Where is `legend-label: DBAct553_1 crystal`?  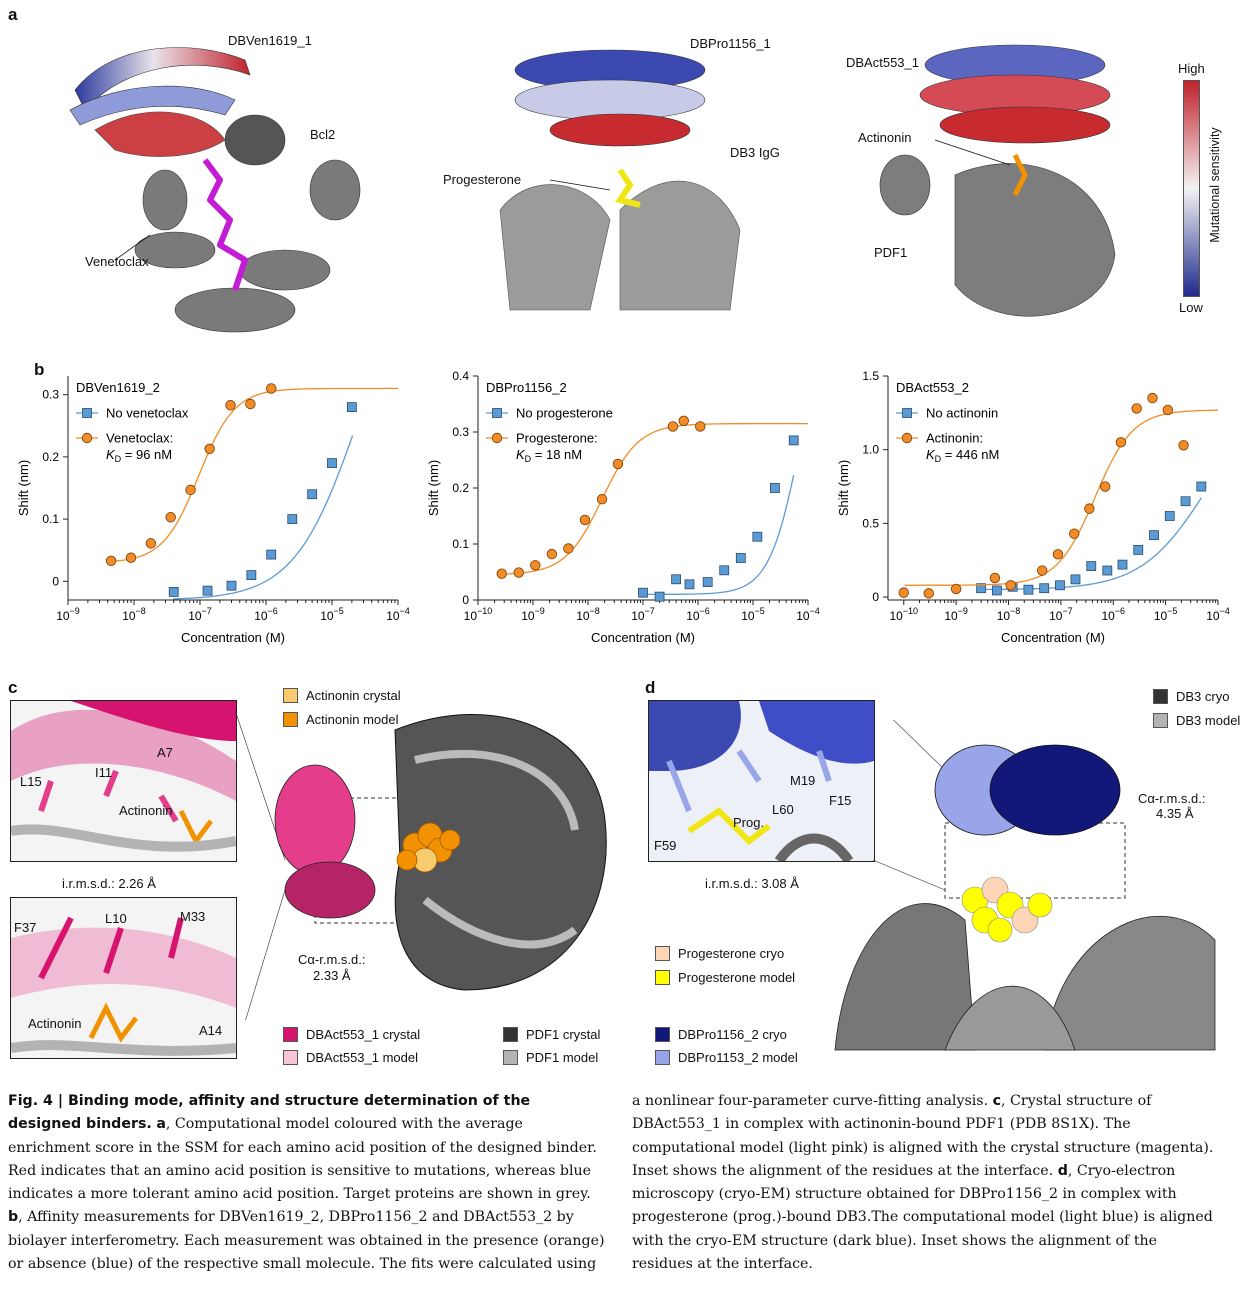
legend-label: DBAct553_1 crystal is located at coordinates (363, 1034).